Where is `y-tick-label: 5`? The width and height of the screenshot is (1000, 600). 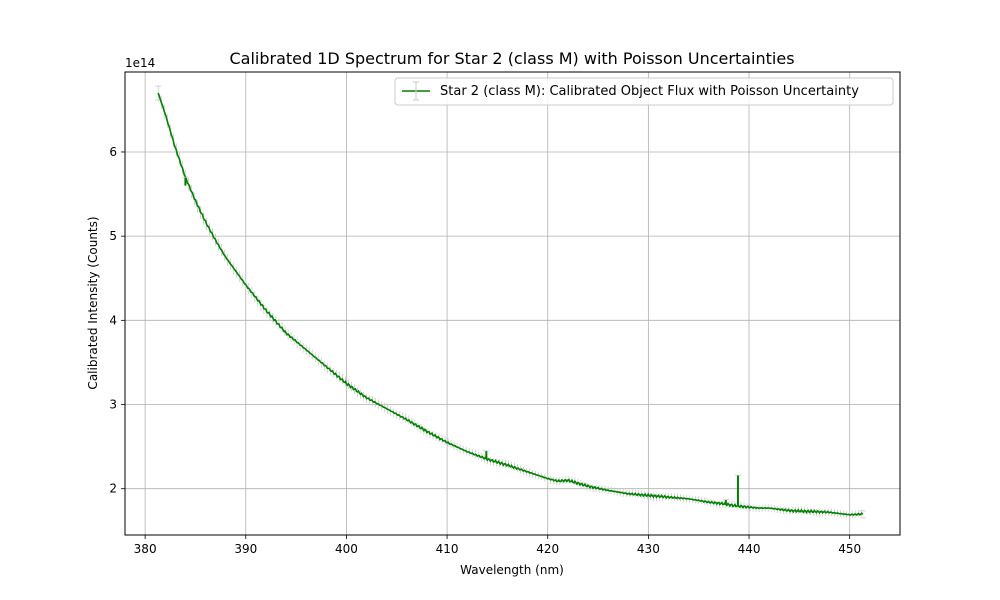
y-tick-label: 5 is located at coordinates (113, 236).